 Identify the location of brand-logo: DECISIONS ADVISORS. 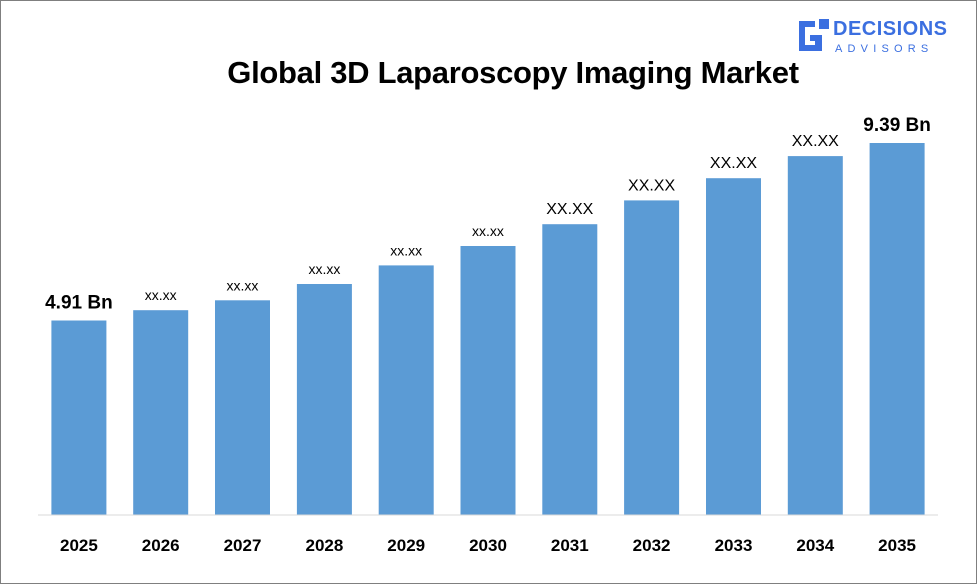
(880, 36).